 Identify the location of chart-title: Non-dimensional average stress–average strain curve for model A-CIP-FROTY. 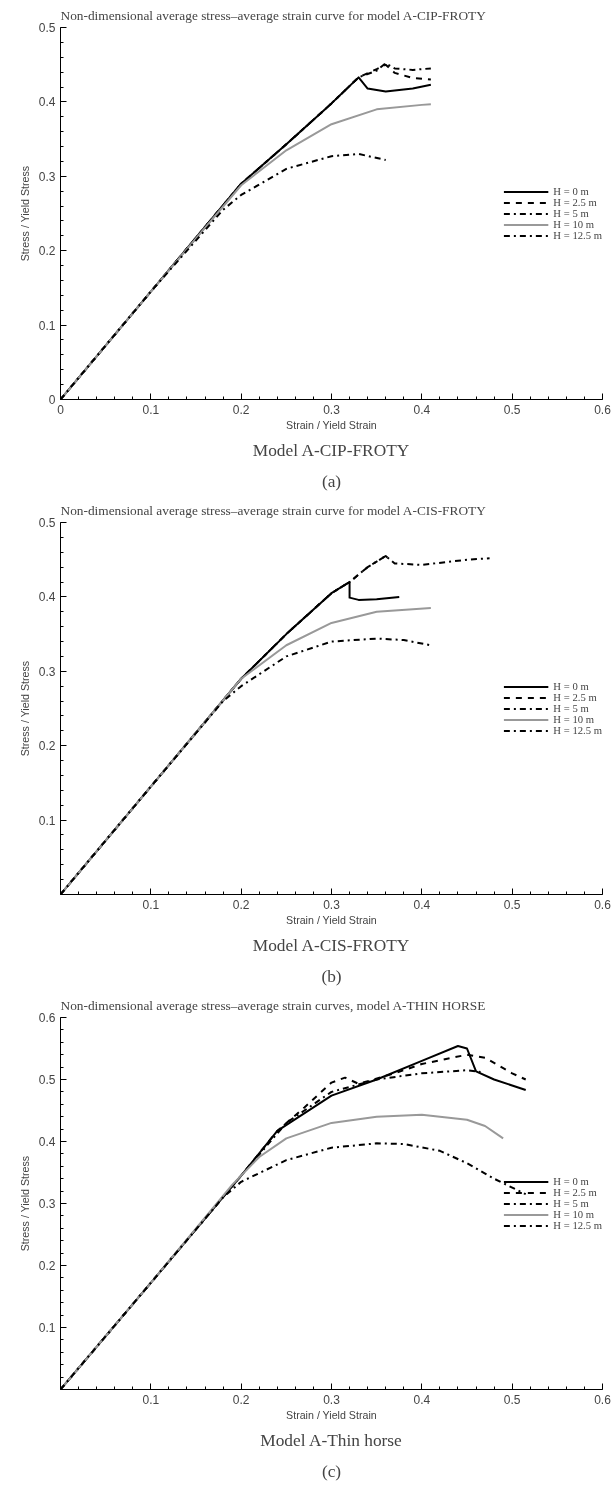
(273, 15).